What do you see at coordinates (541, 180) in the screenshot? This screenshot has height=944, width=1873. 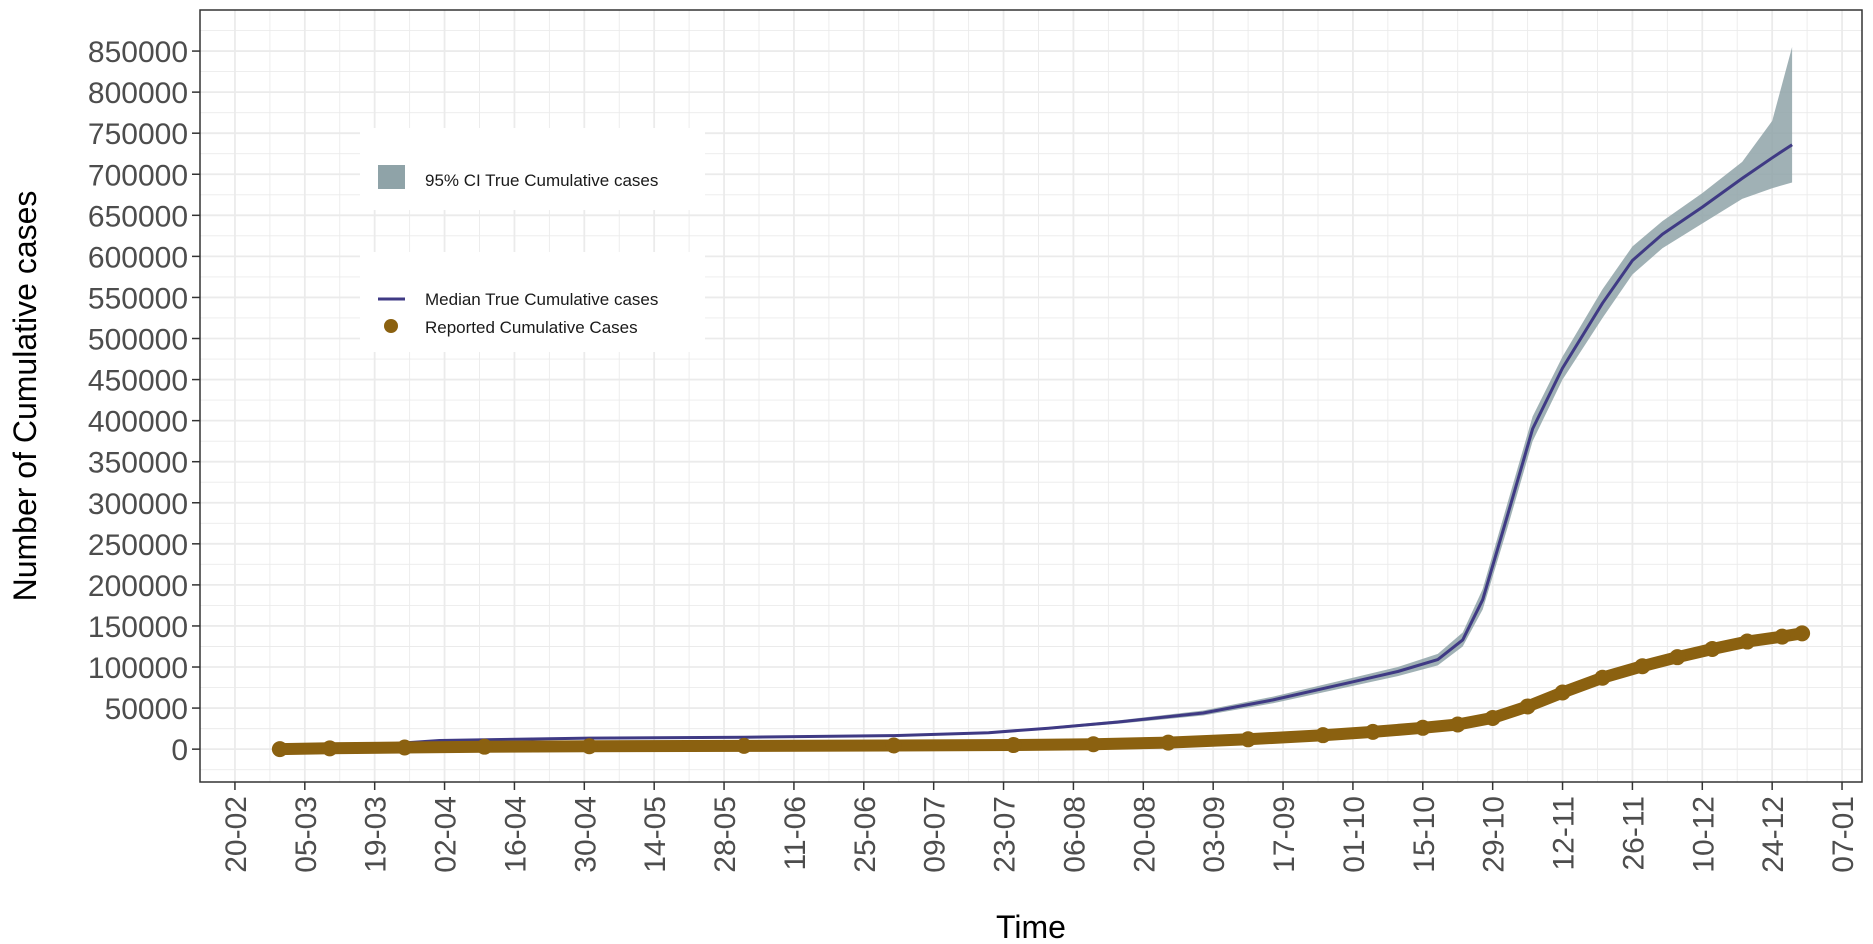 I see `legend-ci-label: 95% CI True Cumulative cases` at bounding box center [541, 180].